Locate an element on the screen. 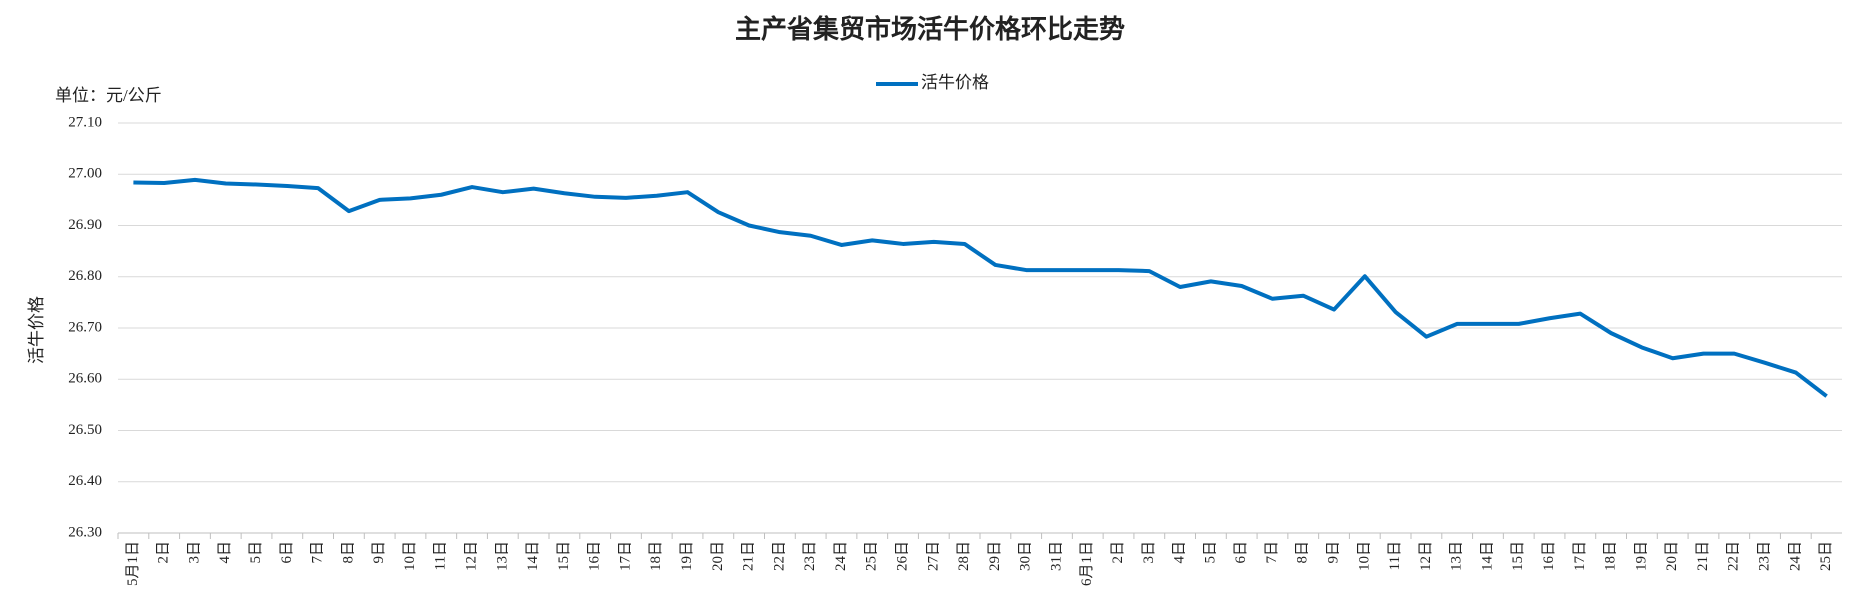 This screenshot has height=613, width=1860. y-axis-title: 活牛价格 is located at coordinates (36, 330).